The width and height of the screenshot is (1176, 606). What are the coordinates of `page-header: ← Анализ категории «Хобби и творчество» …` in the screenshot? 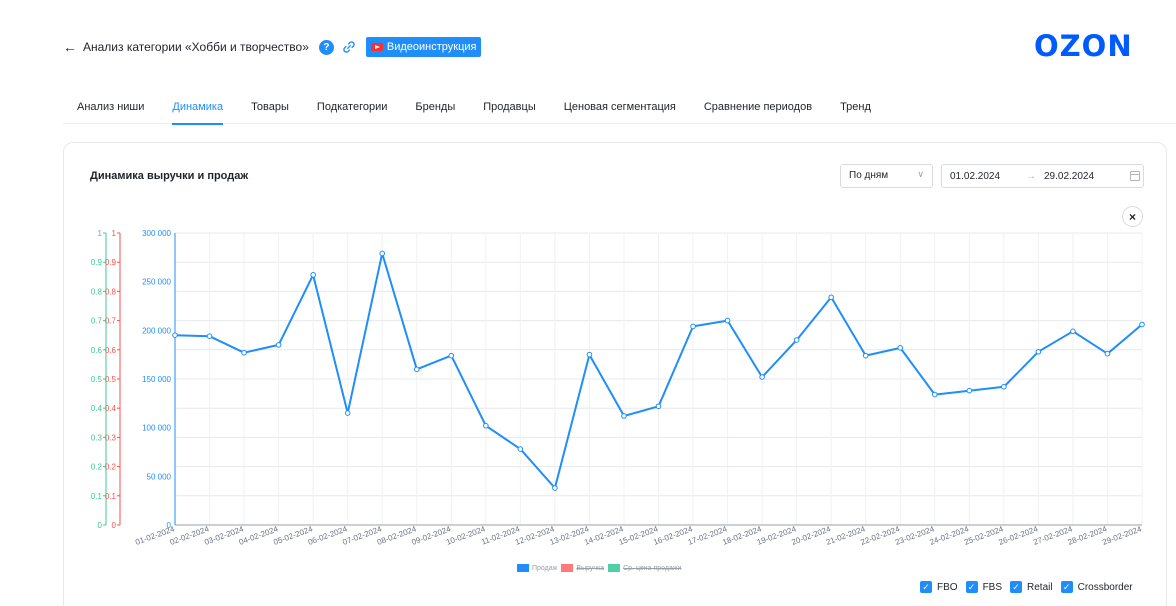 It's located at (272, 47).